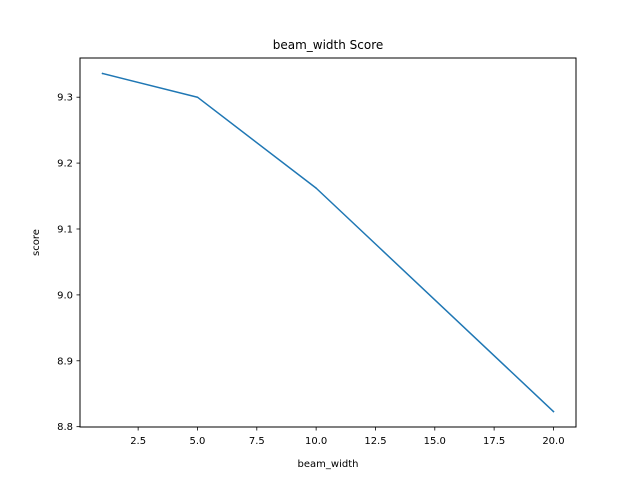  What do you see at coordinates (316, 441) in the screenshot?
I see `x-tick-label: 10.0` at bounding box center [316, 441].